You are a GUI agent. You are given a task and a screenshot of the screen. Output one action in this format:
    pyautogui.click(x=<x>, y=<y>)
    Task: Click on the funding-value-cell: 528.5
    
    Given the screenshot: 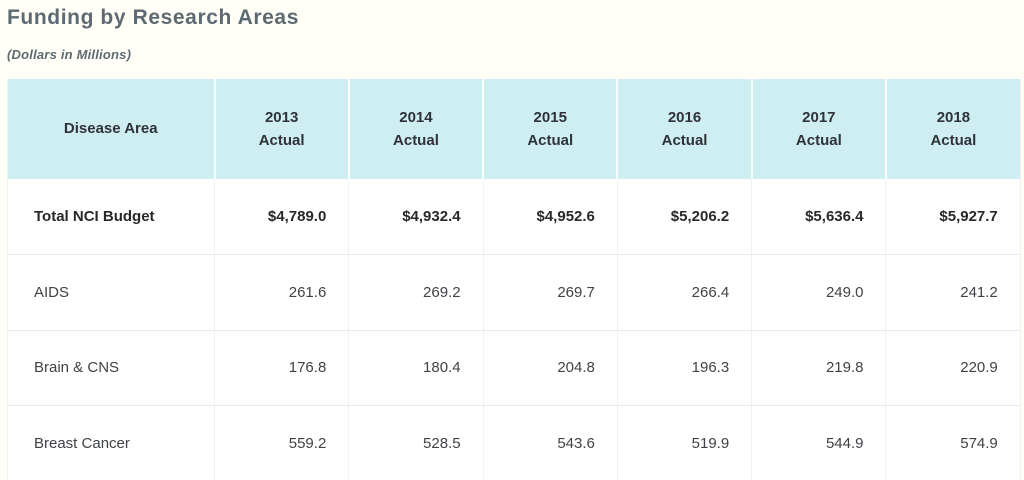 What is the action you would take?
    pyautogui.click(x=416, y=442)
    